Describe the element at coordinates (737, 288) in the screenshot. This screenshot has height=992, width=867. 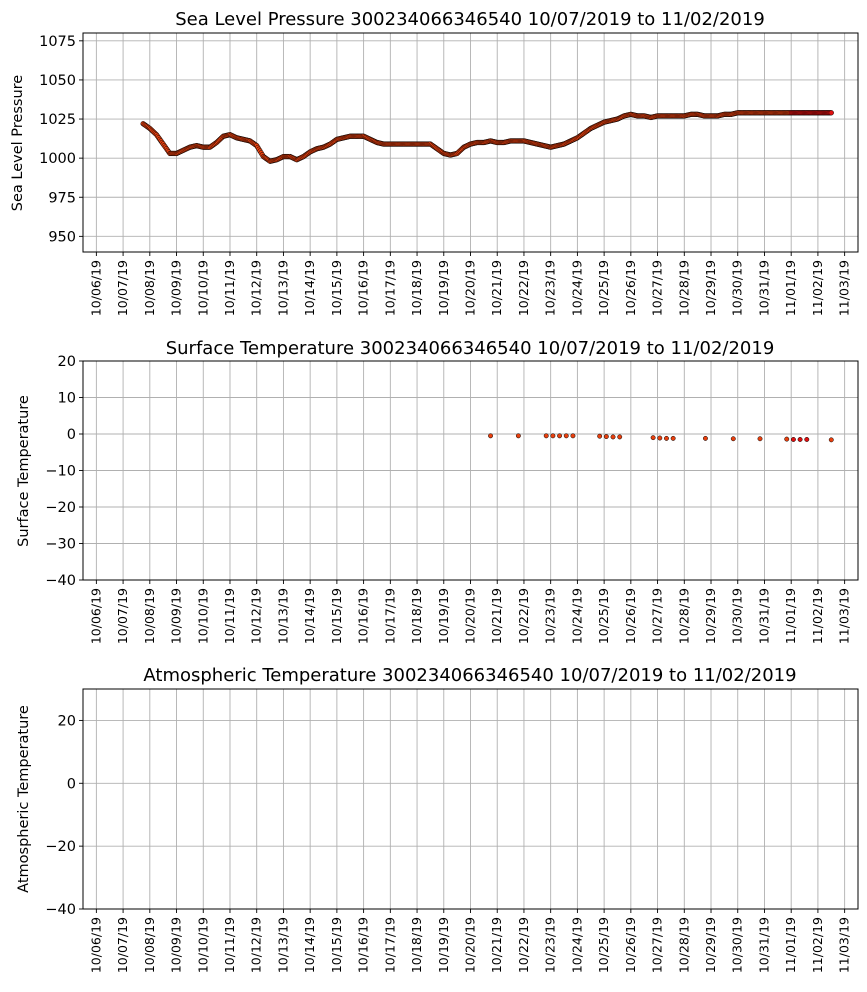
I see `x-tick-label: 10/30/19` at that location.